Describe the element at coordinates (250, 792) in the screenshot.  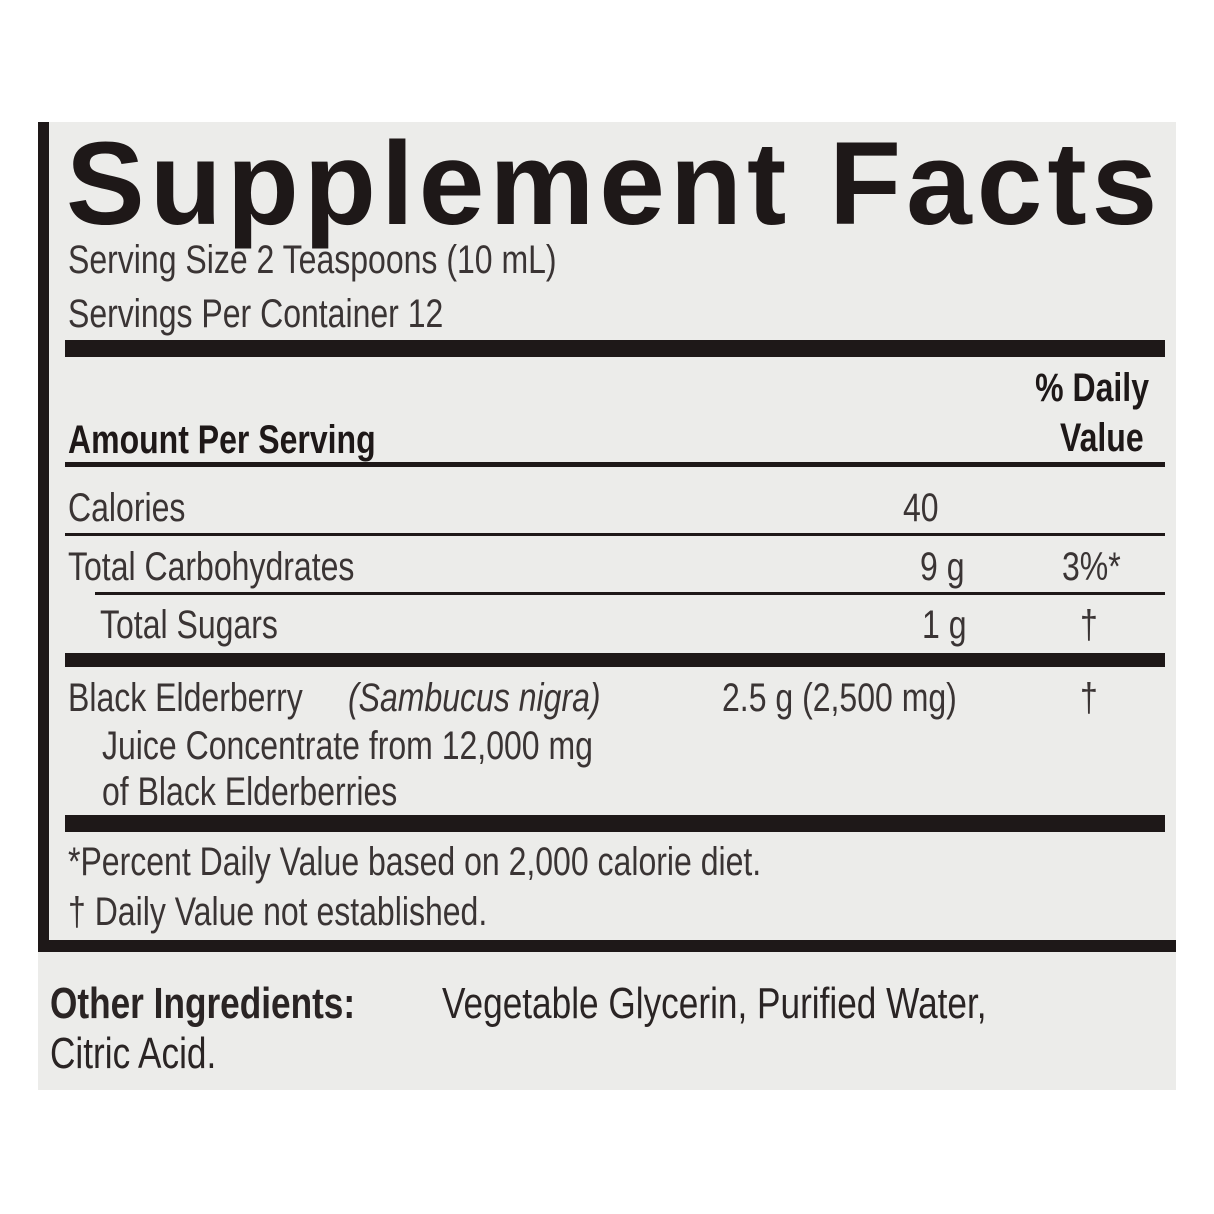
I see `row-detail: of Black Elderberries` at that location.